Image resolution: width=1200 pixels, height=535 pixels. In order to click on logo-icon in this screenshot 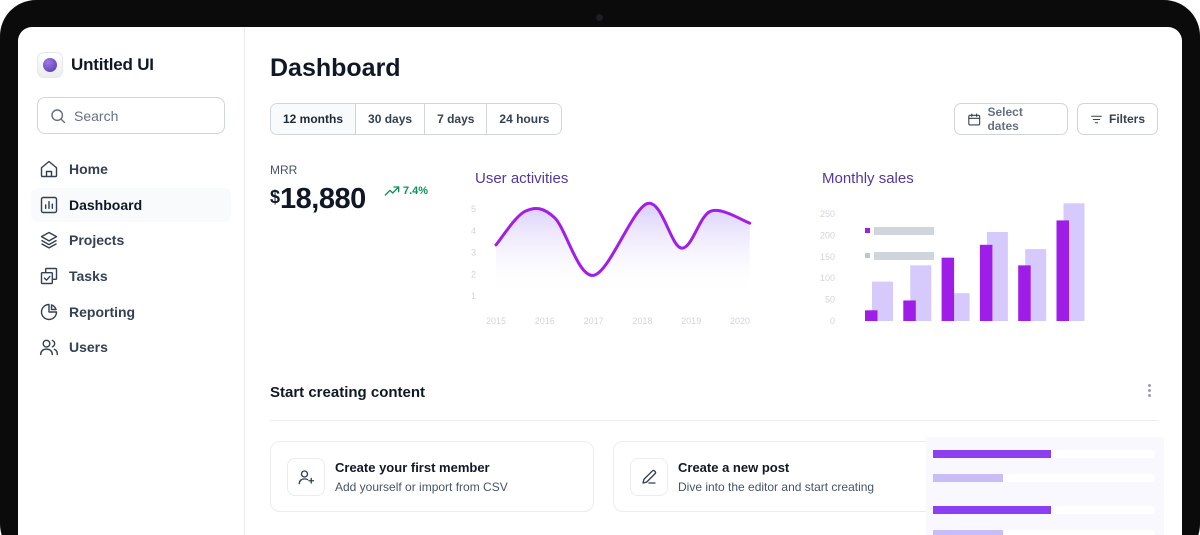, I will do `click(50, 65)`.